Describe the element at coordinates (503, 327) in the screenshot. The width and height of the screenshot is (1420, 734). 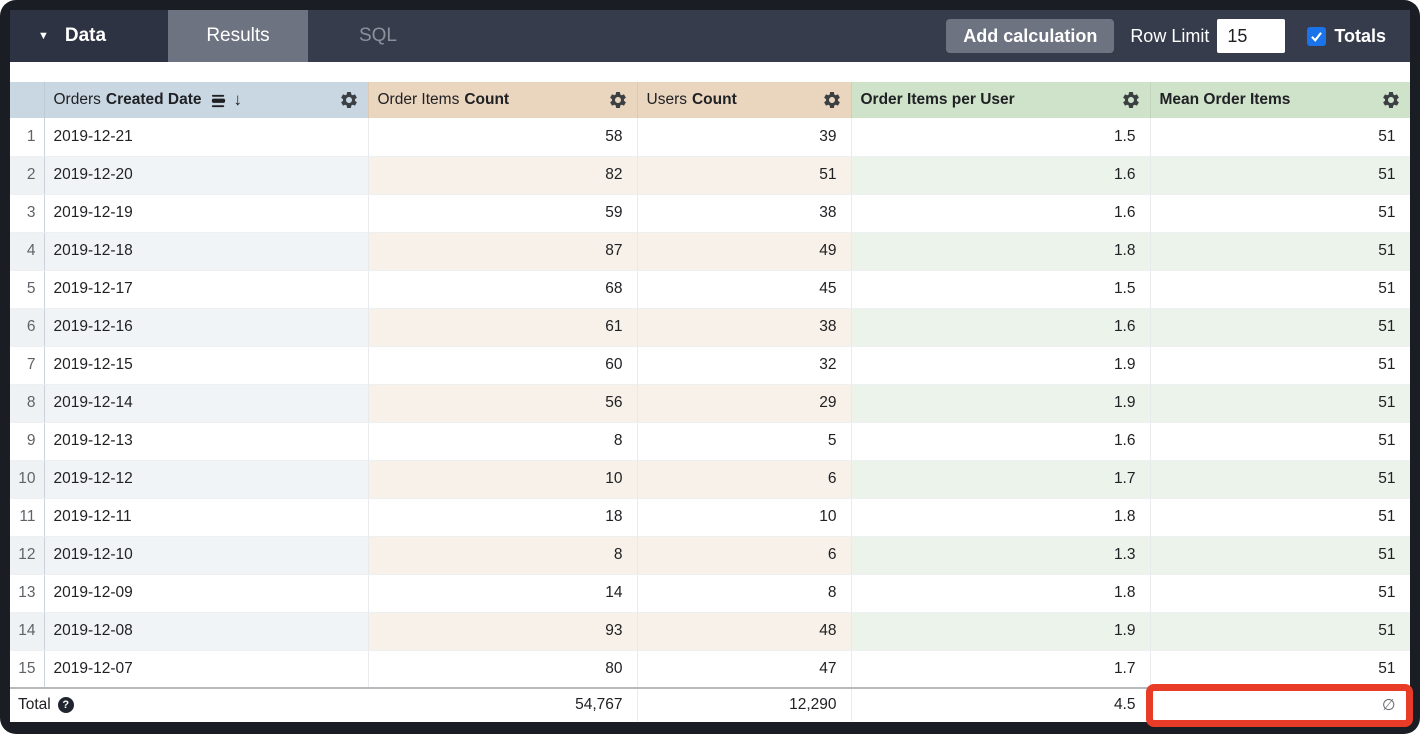
I see `order-items-count-cell: 61` at that location.